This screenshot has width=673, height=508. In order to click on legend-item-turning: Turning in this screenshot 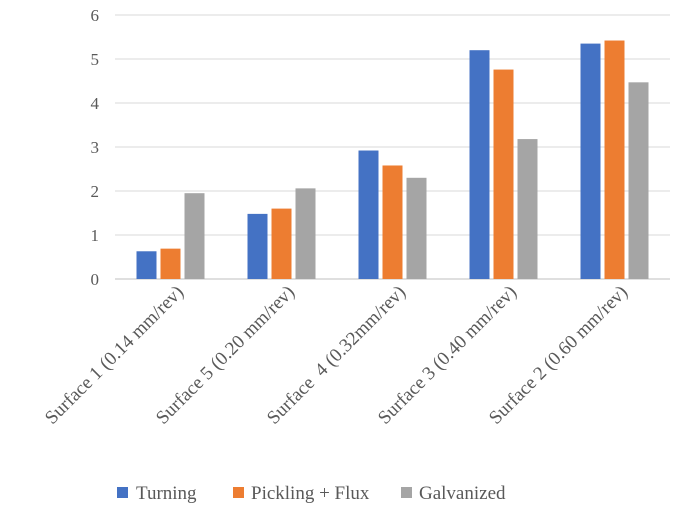, I will do `click(157, 493)`.